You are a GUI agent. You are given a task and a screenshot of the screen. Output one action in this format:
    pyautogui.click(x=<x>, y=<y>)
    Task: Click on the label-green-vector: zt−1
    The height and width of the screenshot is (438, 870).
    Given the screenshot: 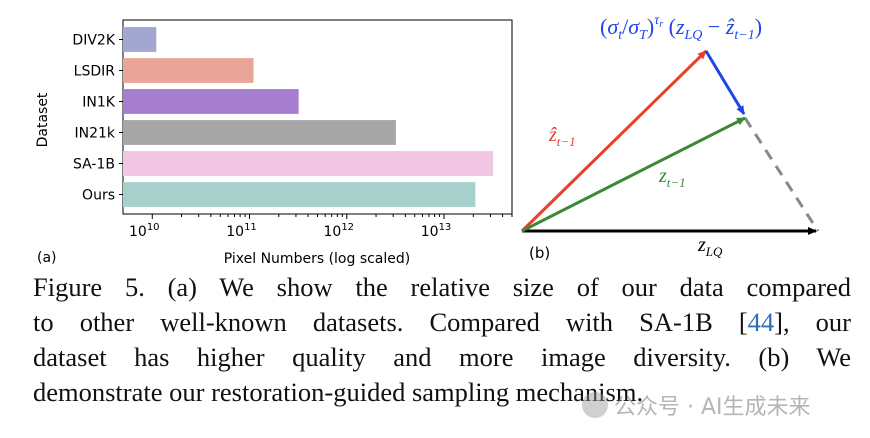 What is the action you would take?
    pyautogui.click(x=672, y=177)
    